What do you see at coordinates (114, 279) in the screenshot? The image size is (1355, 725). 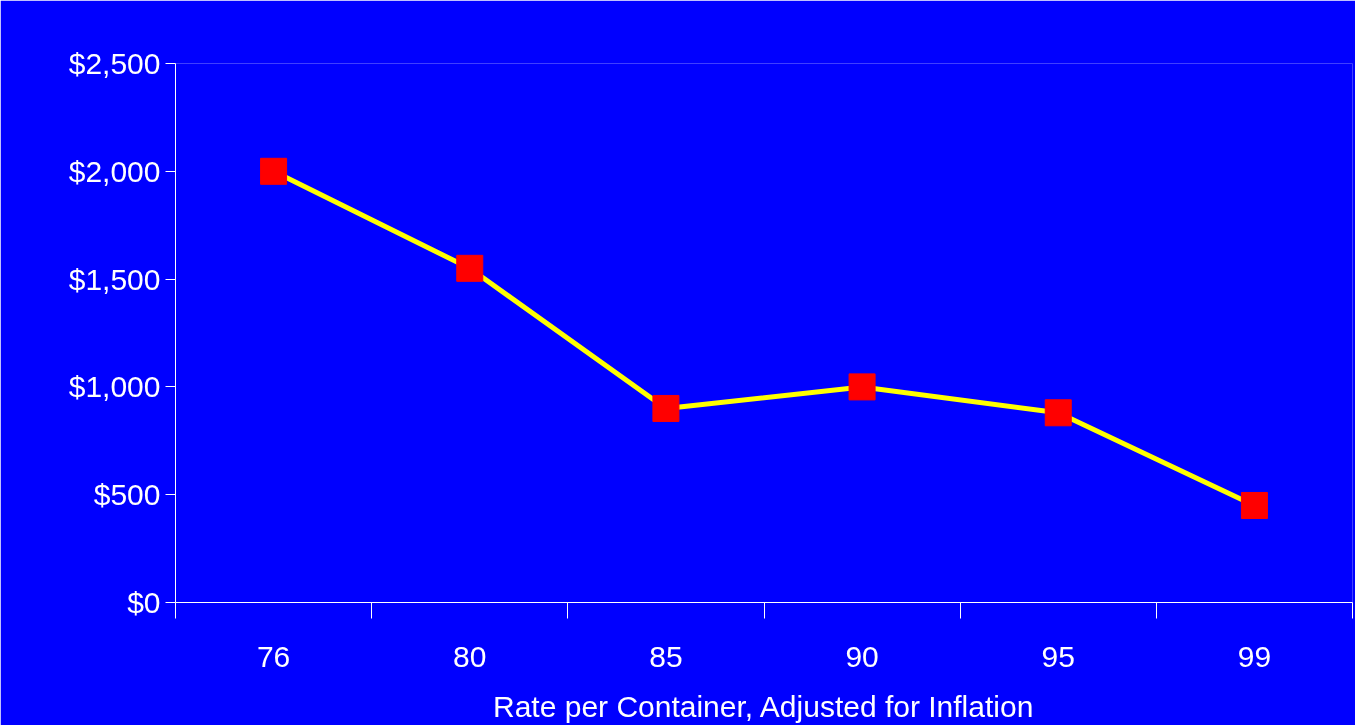 I see `y-tick-label: $1,500` at bounding box center [114, 279].